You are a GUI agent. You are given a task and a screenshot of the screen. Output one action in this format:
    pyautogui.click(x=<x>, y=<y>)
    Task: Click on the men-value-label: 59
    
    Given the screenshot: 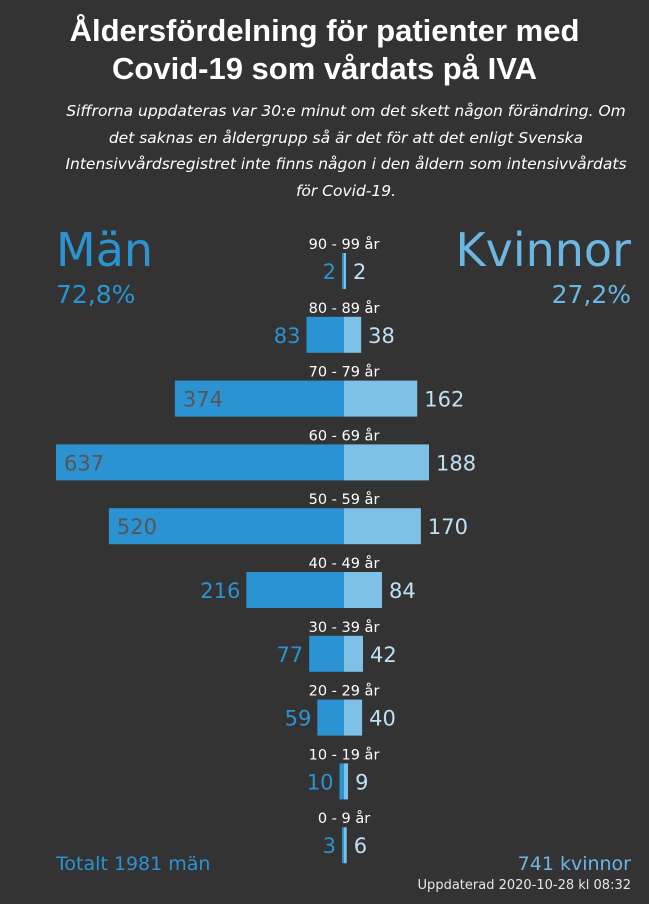 What is the action you would take?
    pyautogui.click(x=298, y=719)
    